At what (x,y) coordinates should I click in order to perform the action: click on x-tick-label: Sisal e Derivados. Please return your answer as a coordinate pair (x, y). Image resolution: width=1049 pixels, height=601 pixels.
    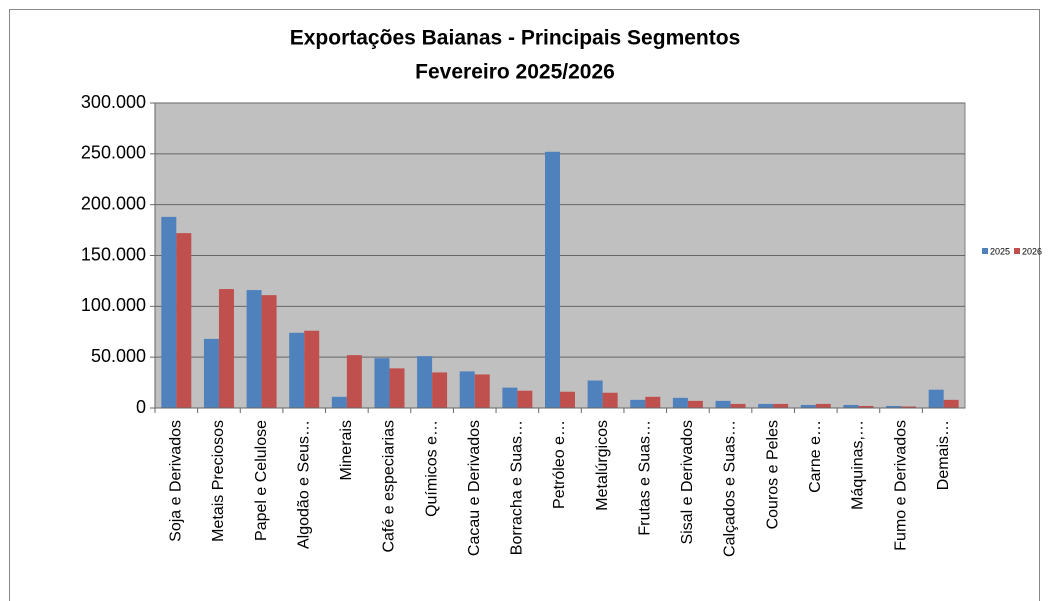
    Looking at the image, I should click on (687, 482).